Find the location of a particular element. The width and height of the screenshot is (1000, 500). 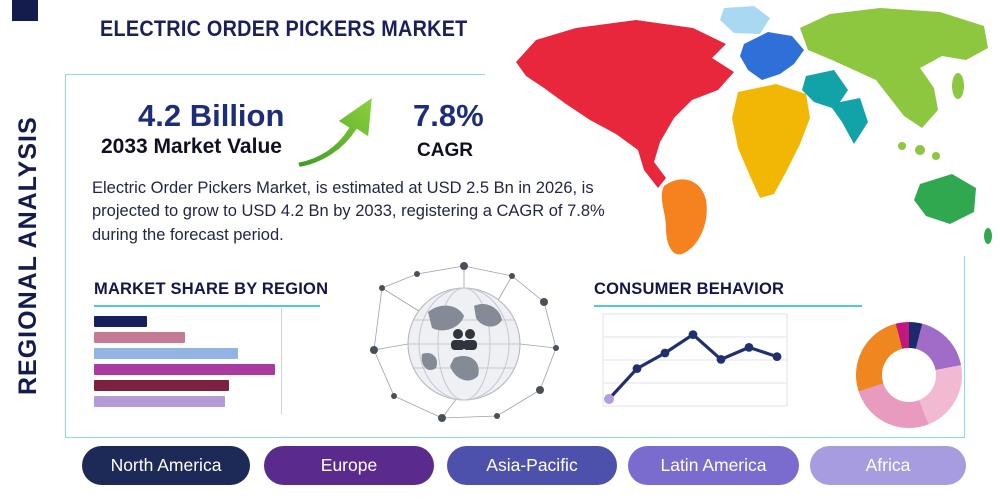

map-region-south-america is located at coordinates (684, 217).